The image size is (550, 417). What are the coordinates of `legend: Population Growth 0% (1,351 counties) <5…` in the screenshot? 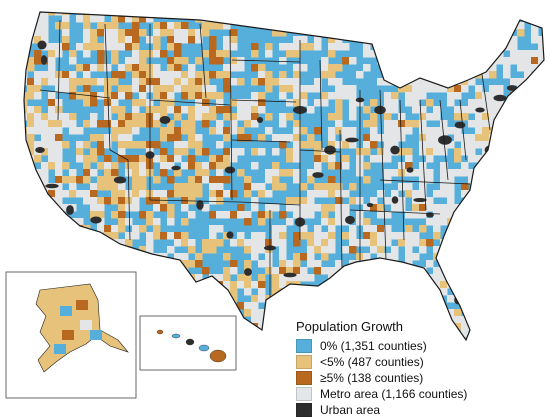 It's located at (421, 368).